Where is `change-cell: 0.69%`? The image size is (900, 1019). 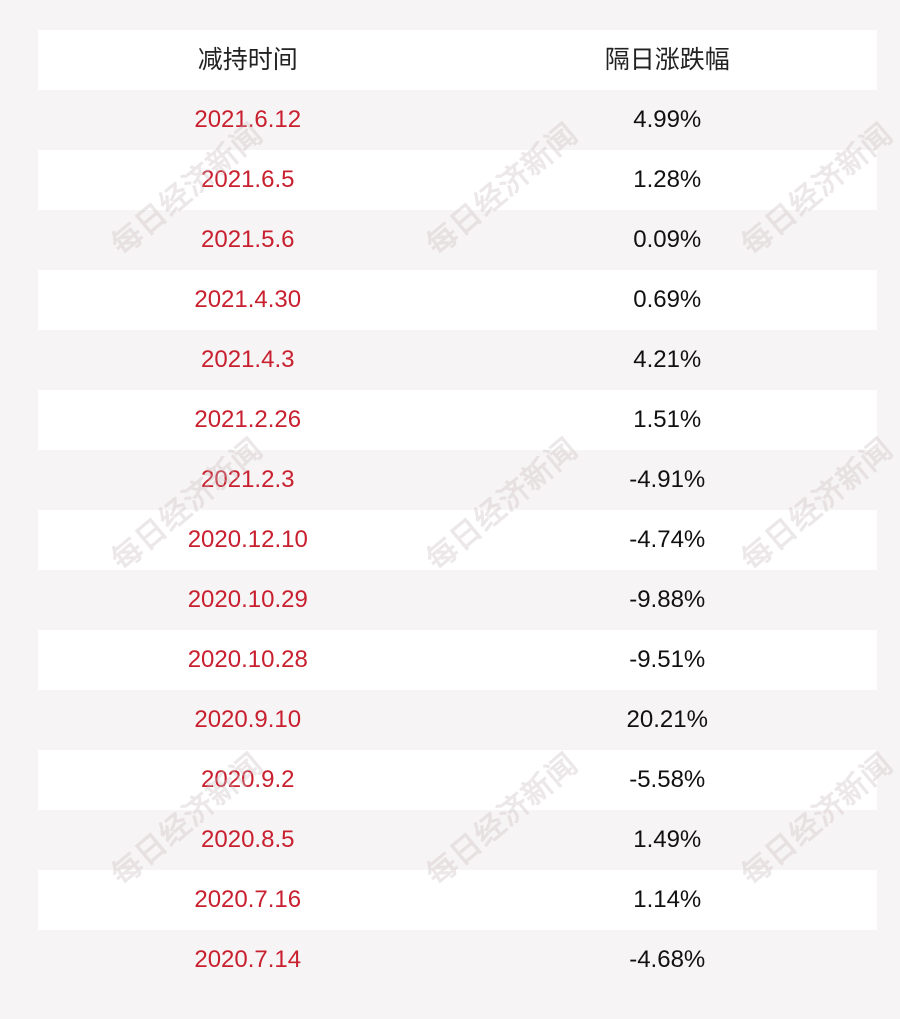
change-cell: 0.69% is located at coordinates (667, 299).